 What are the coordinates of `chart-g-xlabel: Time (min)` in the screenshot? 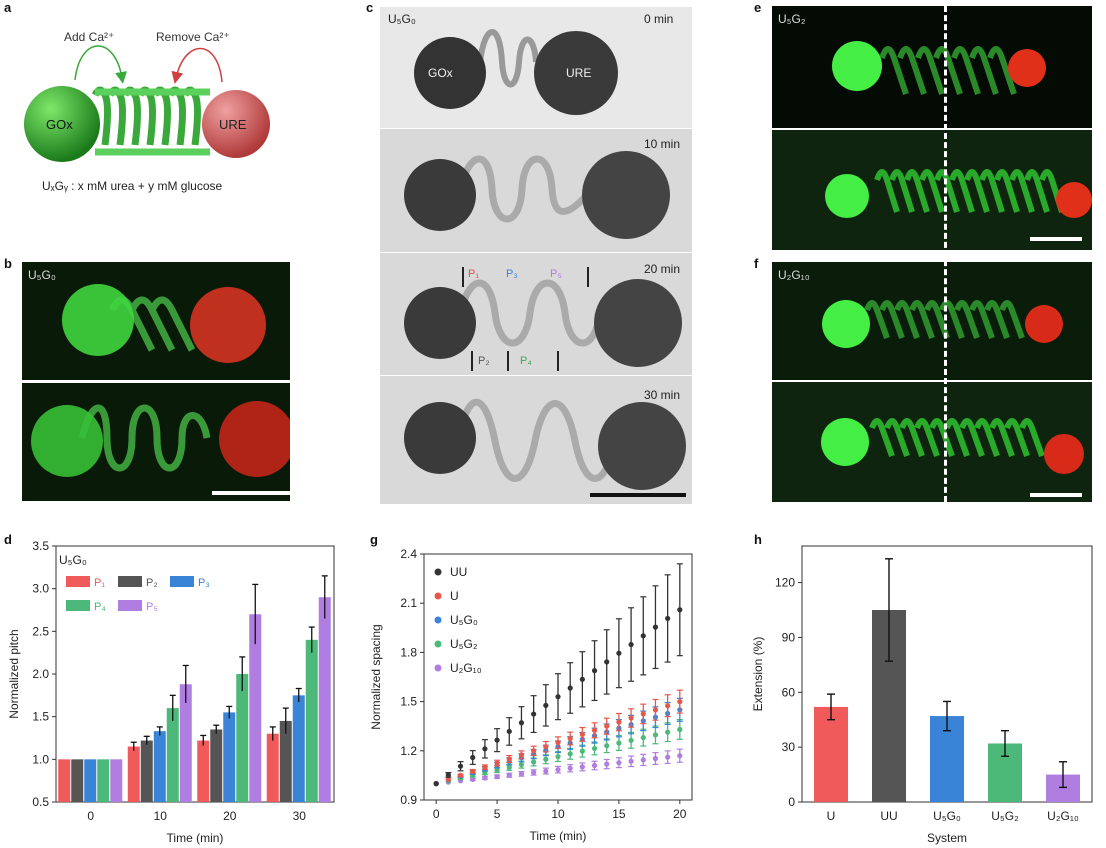 It's located at (558, 836).